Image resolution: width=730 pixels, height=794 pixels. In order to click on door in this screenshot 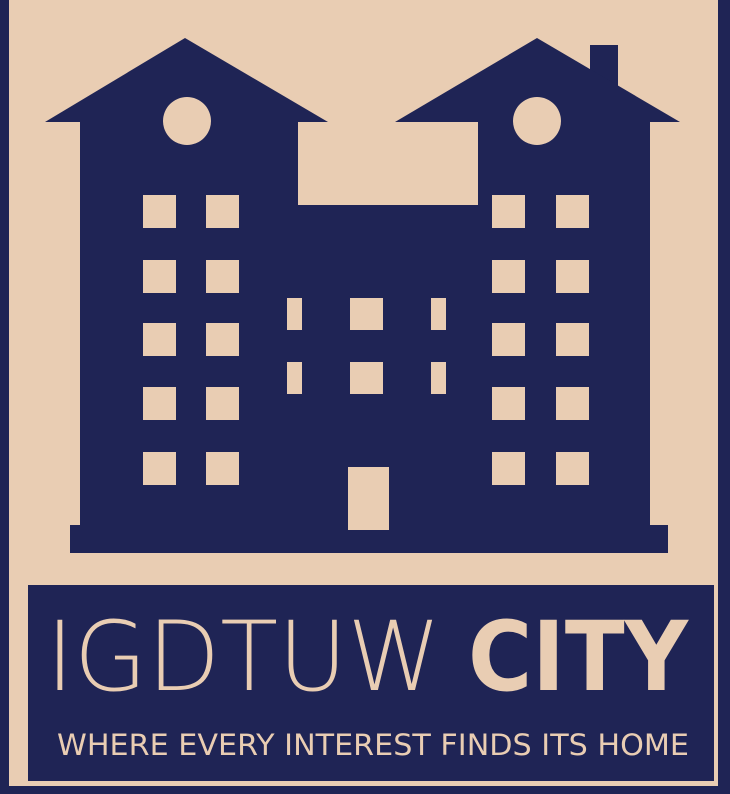, I will do `click(368, 498)`.